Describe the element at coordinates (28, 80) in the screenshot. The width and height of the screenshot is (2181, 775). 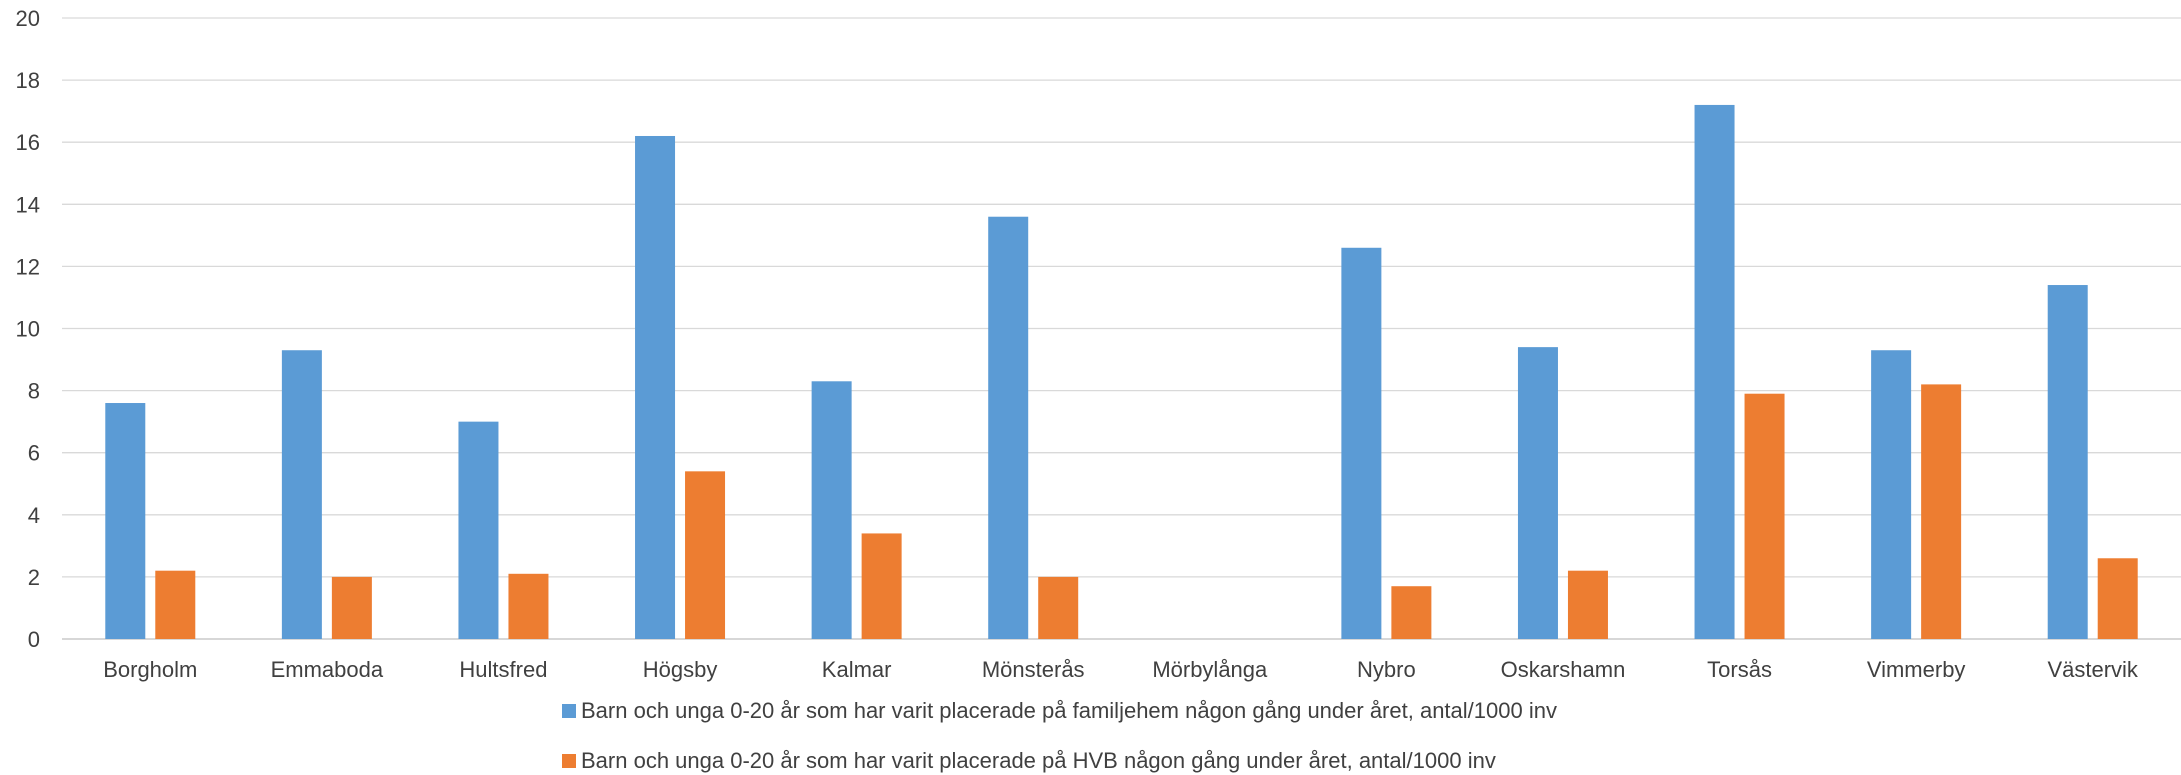
I see `y-tick-label: 18` at that location.